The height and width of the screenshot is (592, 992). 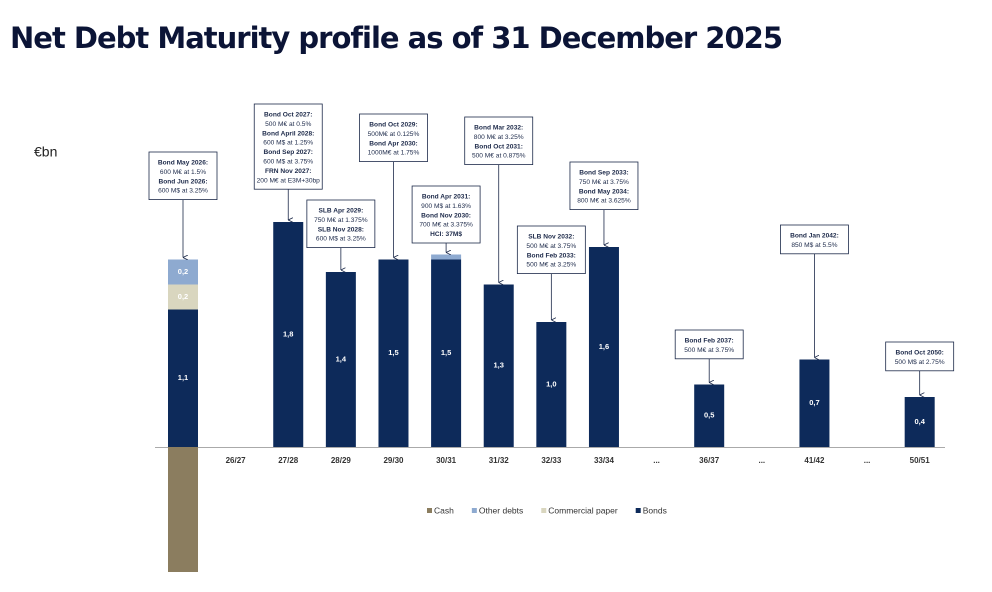 What do you see at coordinates (341, 229) in the screenshot?
I see `callout-text: SLB Nov 2028:` at bounding box center [341, 229].